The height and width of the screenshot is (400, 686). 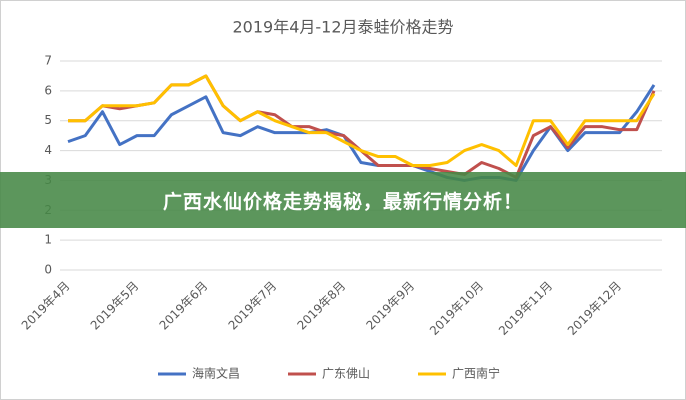 What do you see at coordinates (48, 90) in the screenshot?
I see `y-tick-label: 6` at bounding box center [48, 90].